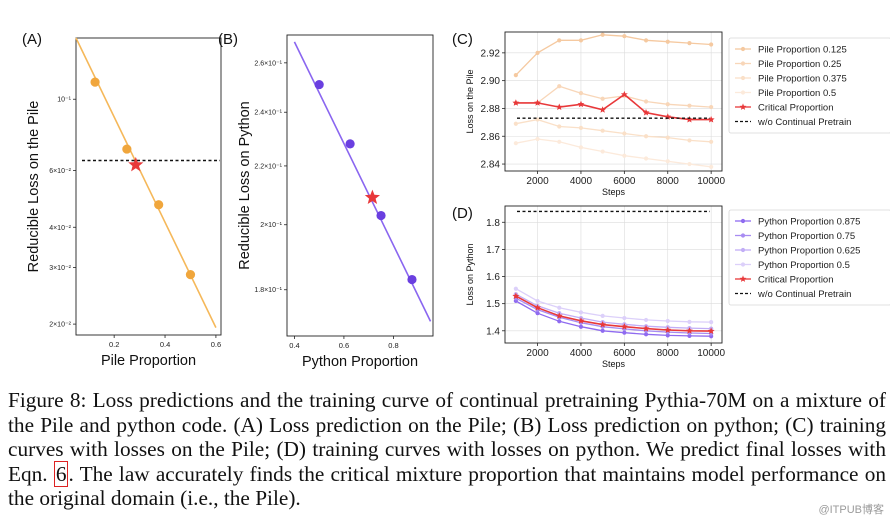 This screenshot has height=521, width=890. What do you see at coordinates (148, 361) in the screenshot?
I see `x-axis-label: Pile Proportion` at bounding box center [148, 361].